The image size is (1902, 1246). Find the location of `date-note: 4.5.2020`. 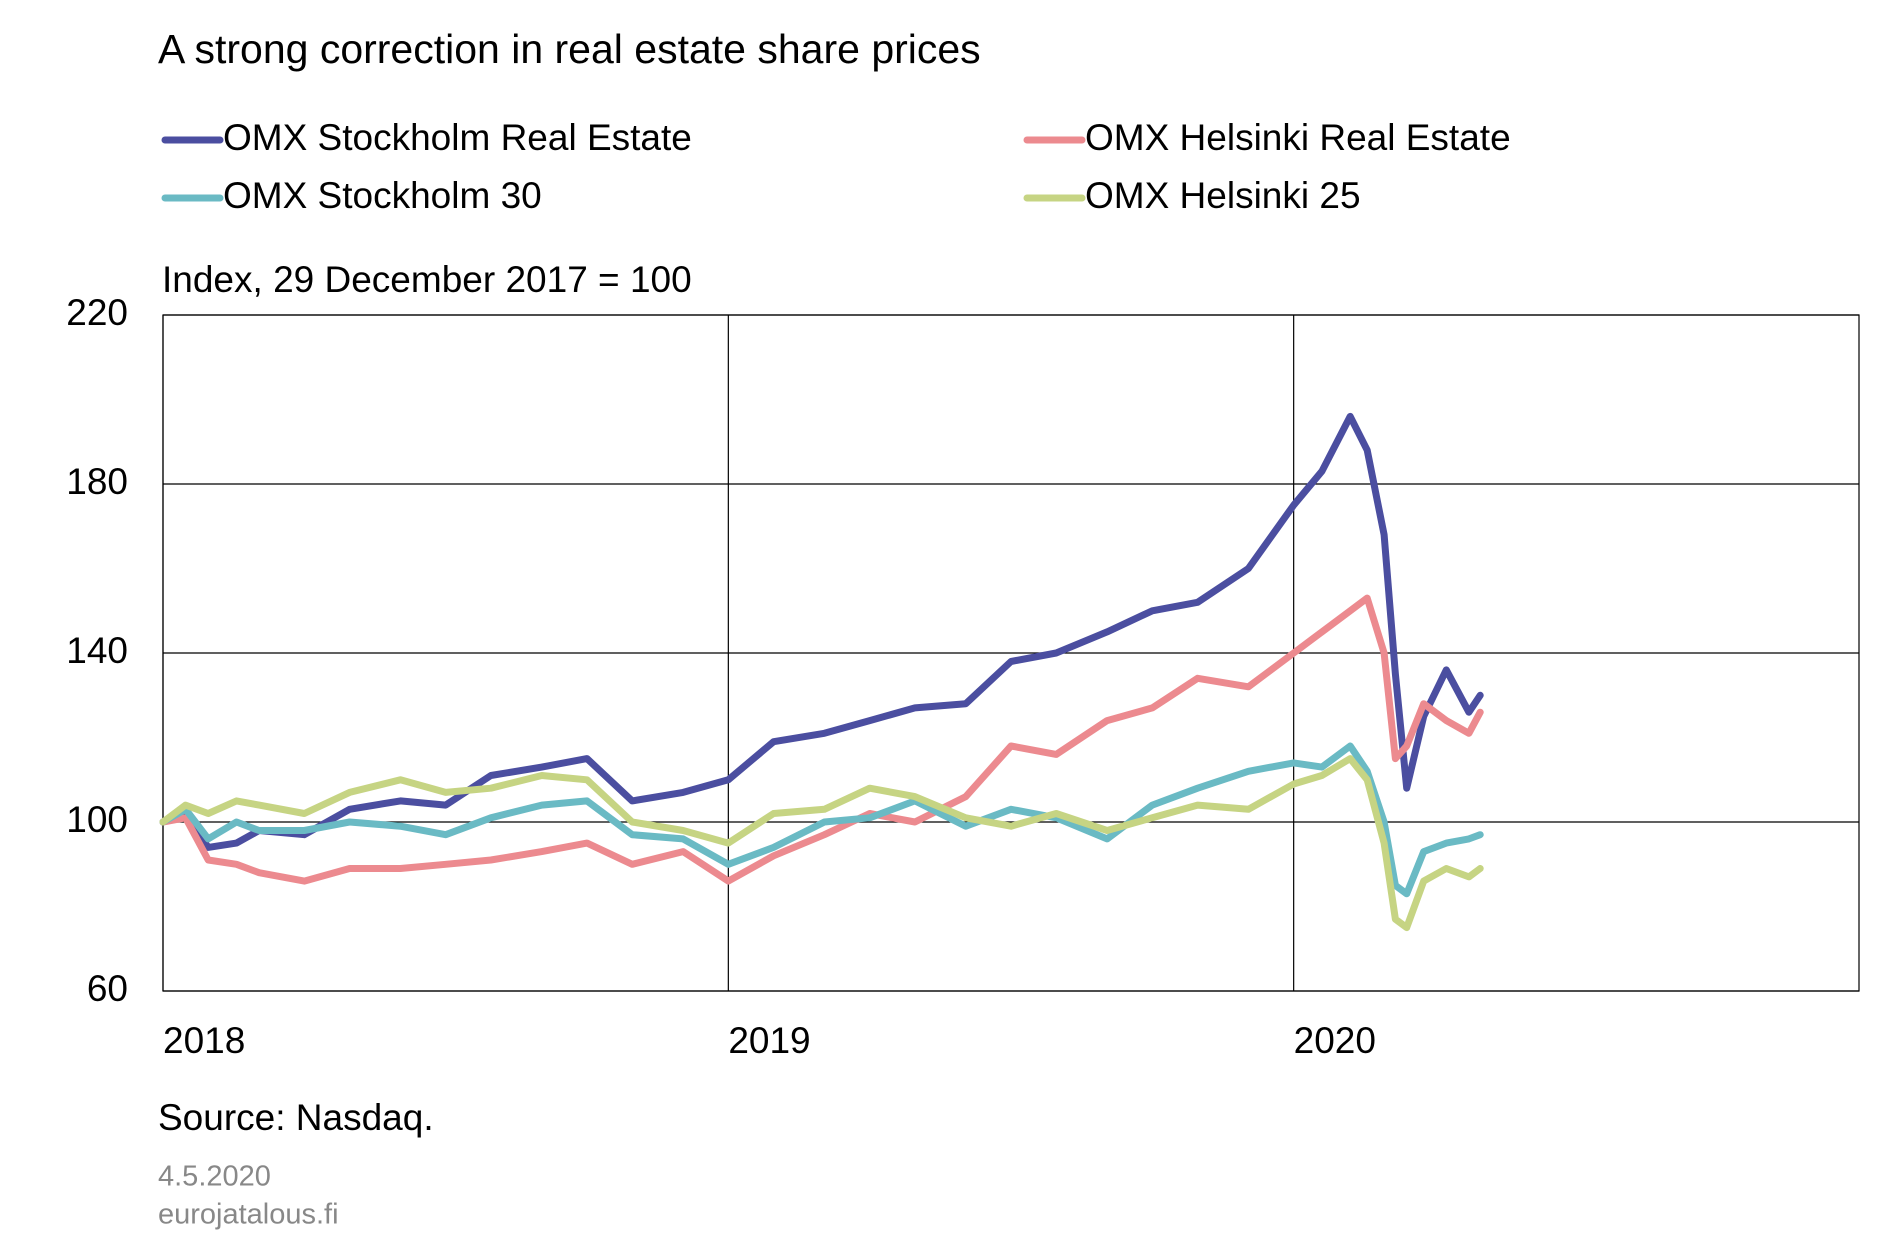

date-note: 4.5.2020 is located at coordinates (214, 1177).